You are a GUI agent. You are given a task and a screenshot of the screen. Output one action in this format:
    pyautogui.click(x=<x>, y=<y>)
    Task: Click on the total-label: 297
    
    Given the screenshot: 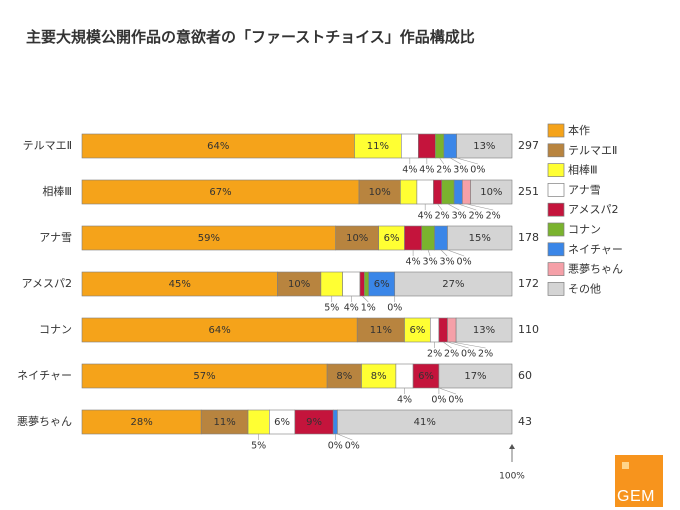 What is the action you would take?
    pyautogui.click(x=528, y=145)
    